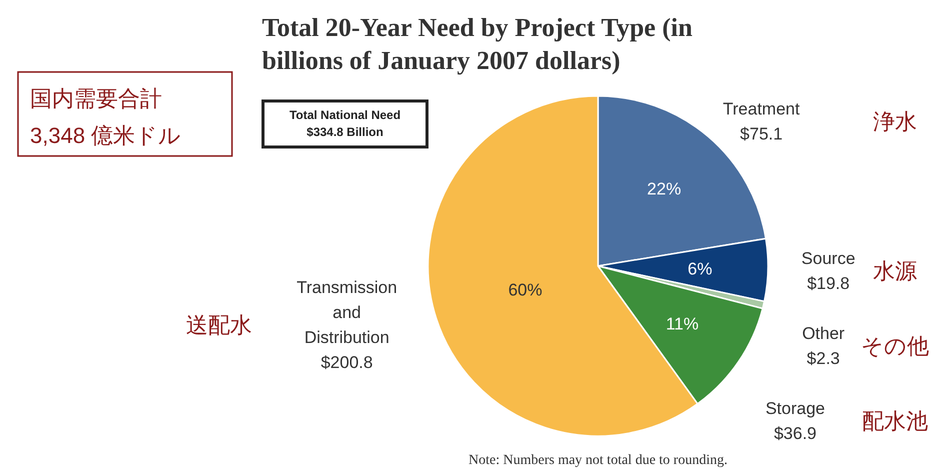  What do you see at coordinates (795, 434) in the screenshot?
I see `data-label: $36.9` at bounding box center [795, 434].